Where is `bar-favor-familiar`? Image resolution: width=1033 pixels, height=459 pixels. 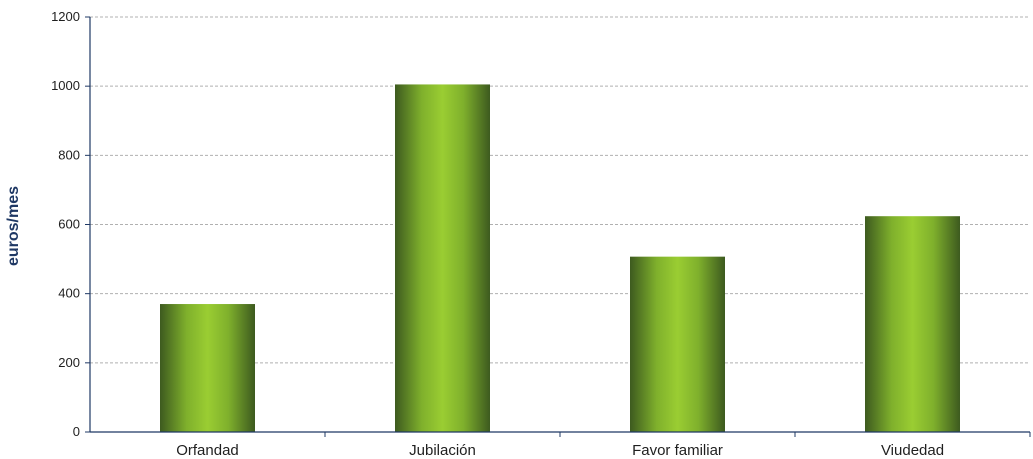
bar-favor-familiar is located at coordinates (677, 344).